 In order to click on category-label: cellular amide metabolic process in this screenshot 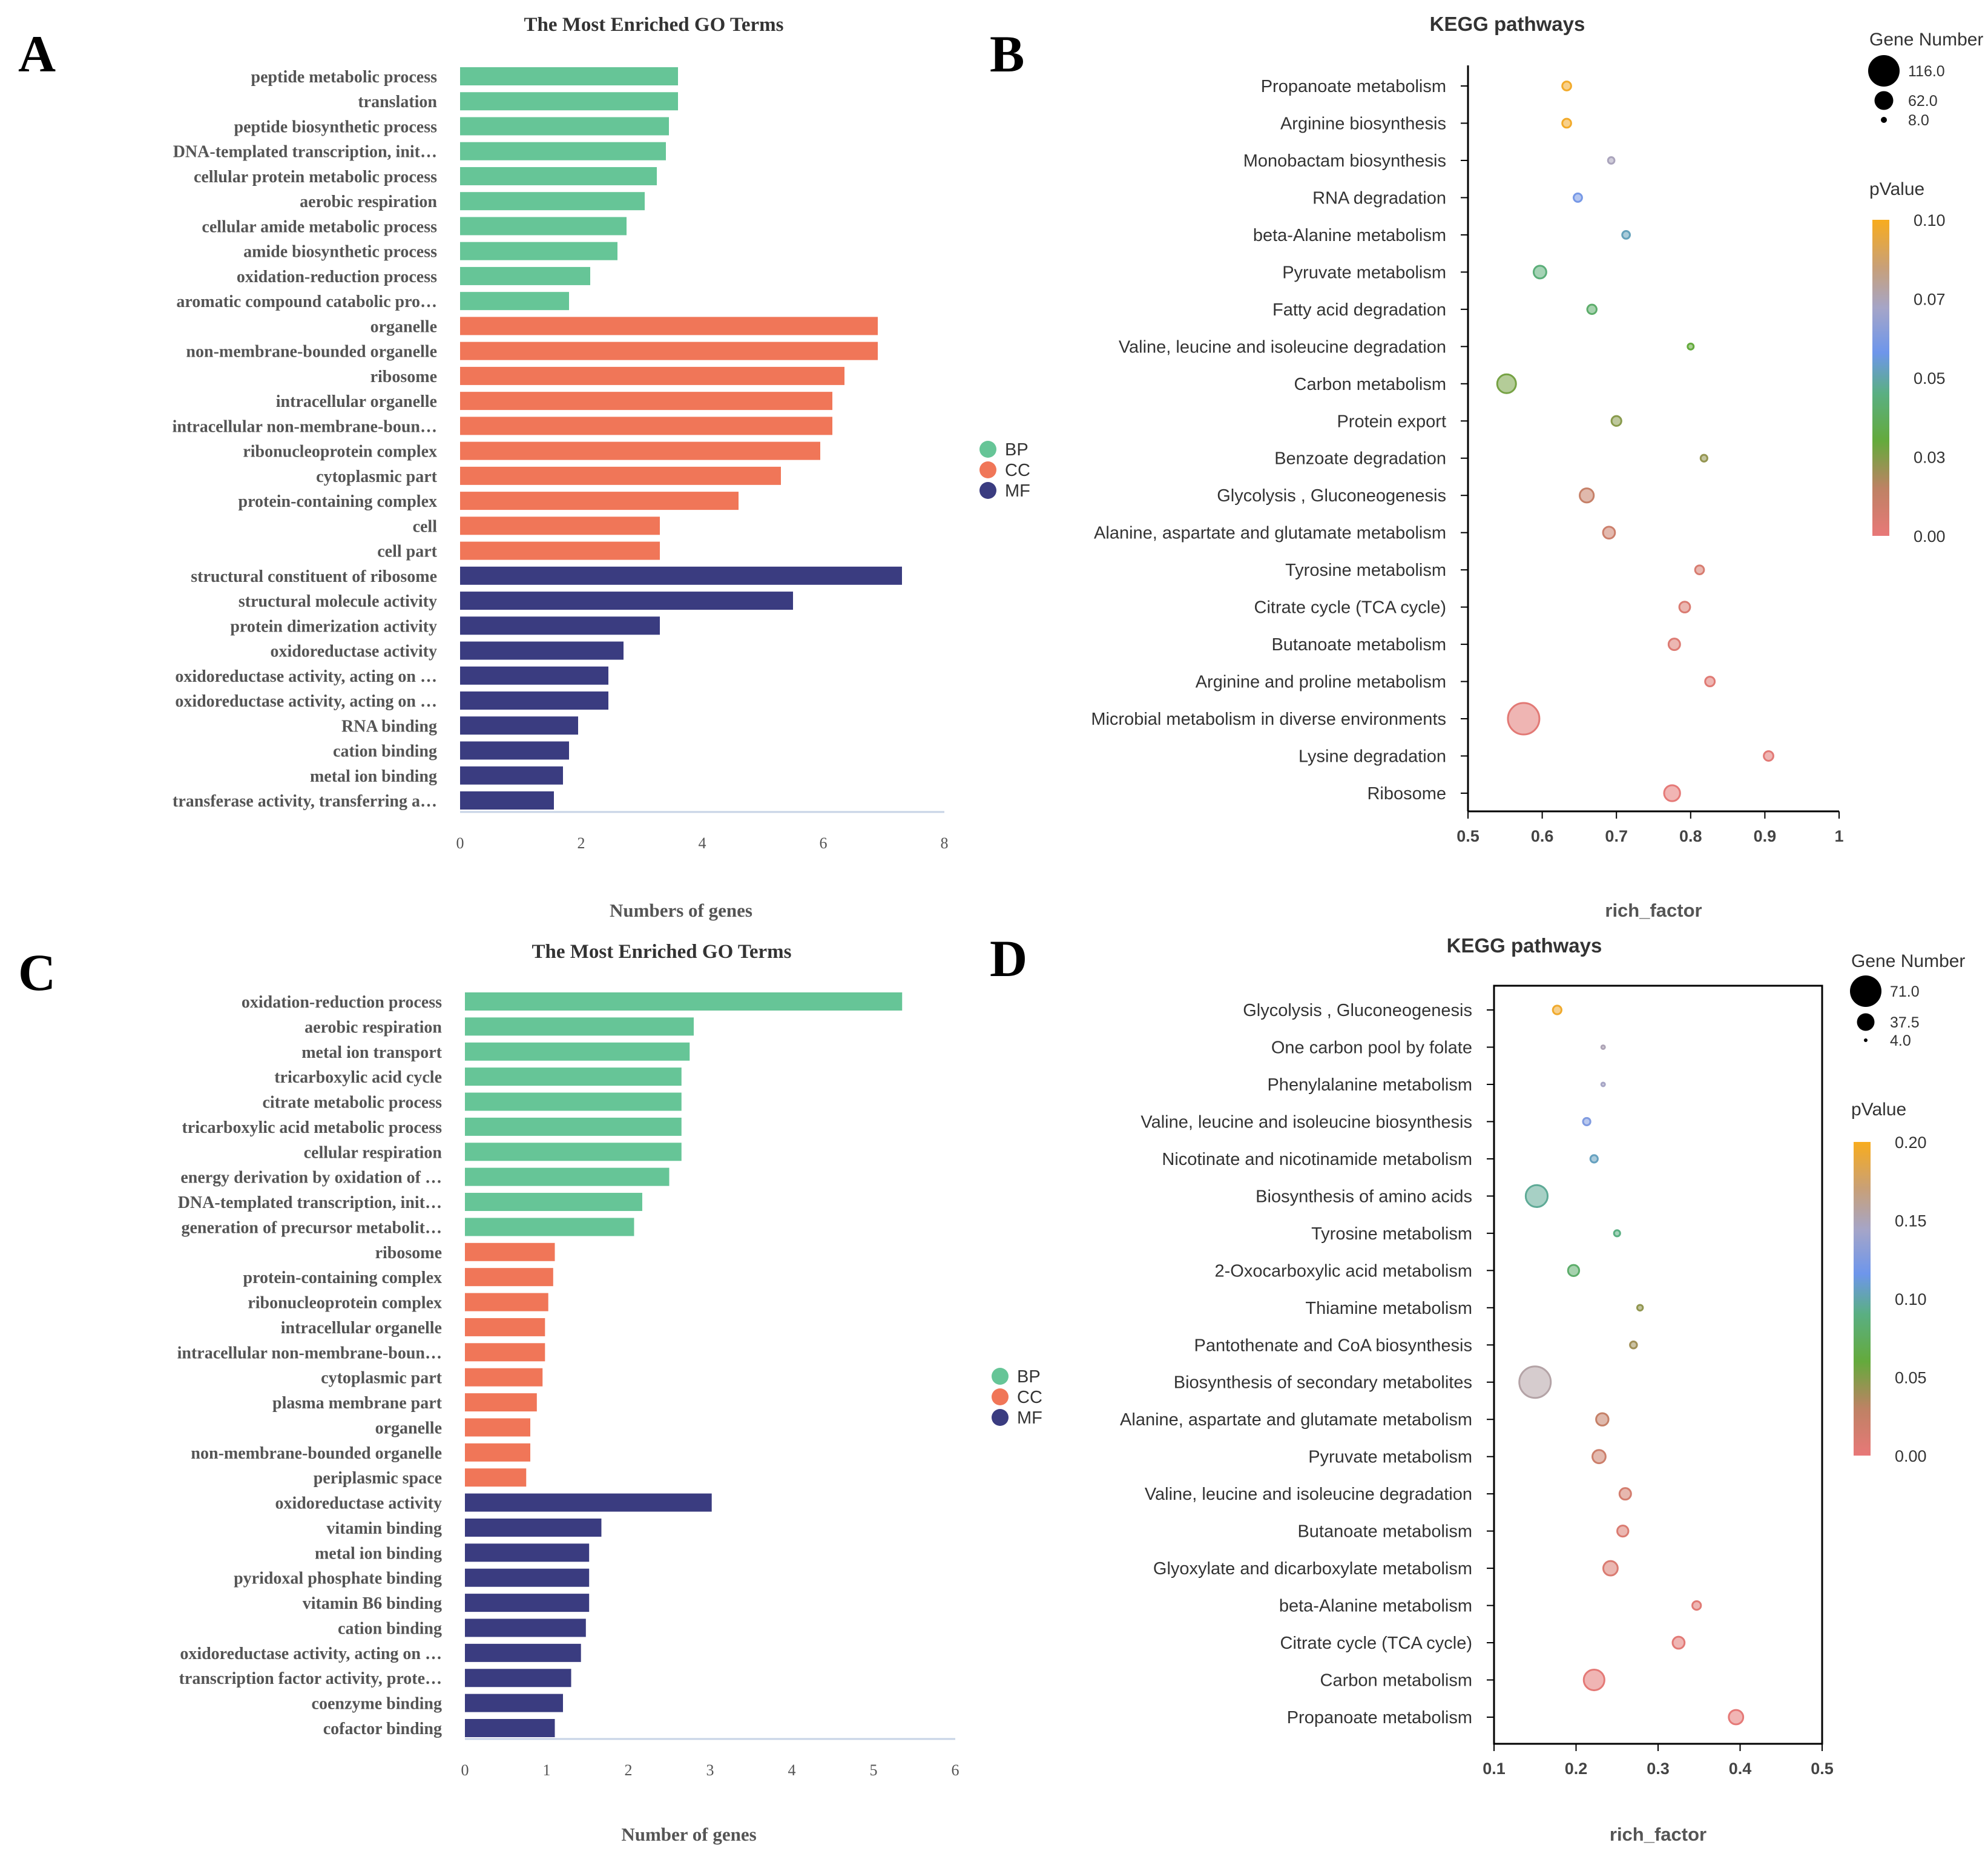, I will do `click(319, 226)`.